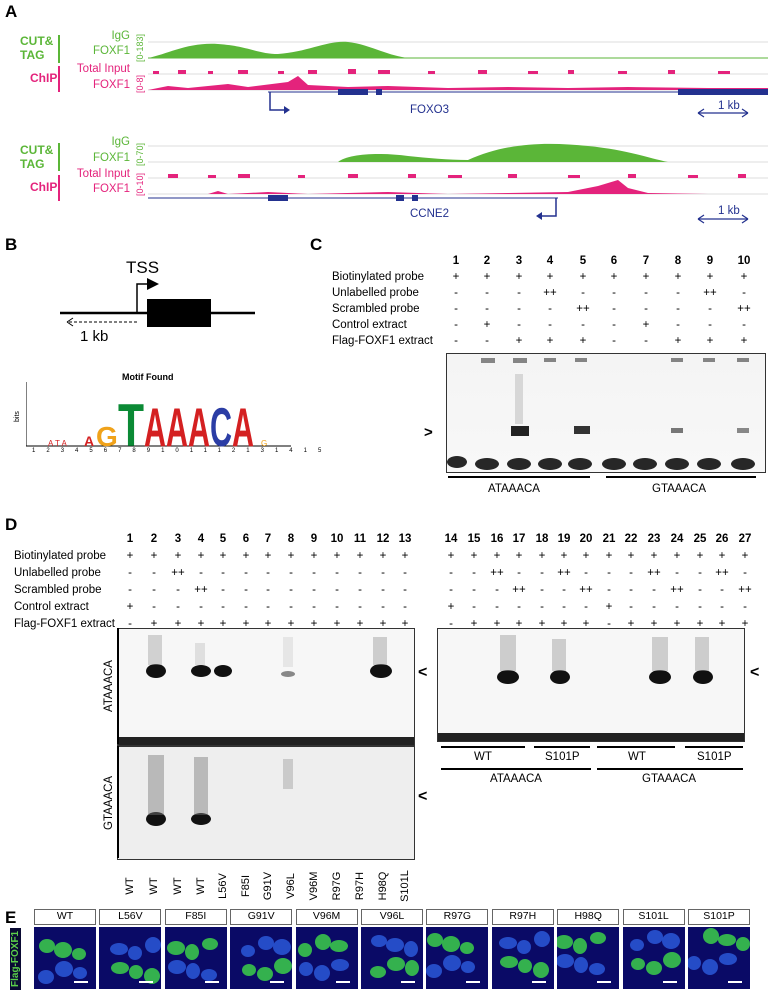 The width and height of the screenshot is (770, 992). I want to click on panel-c-gel, so click(606, 413).